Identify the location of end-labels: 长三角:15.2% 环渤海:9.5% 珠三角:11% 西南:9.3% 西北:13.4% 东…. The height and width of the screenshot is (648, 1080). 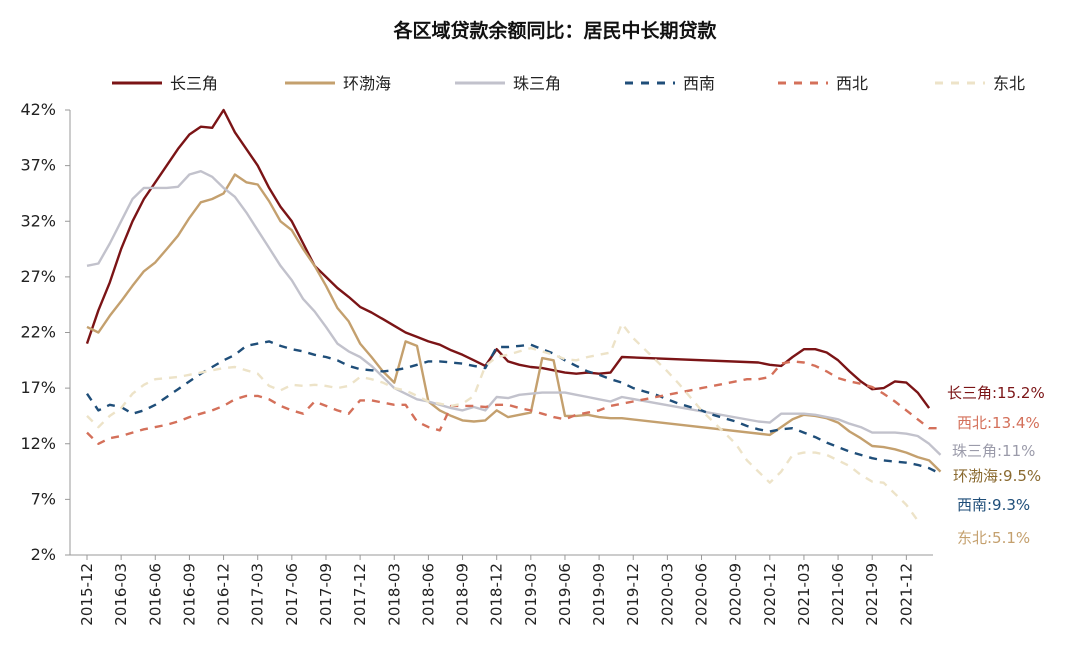
(996, 465).